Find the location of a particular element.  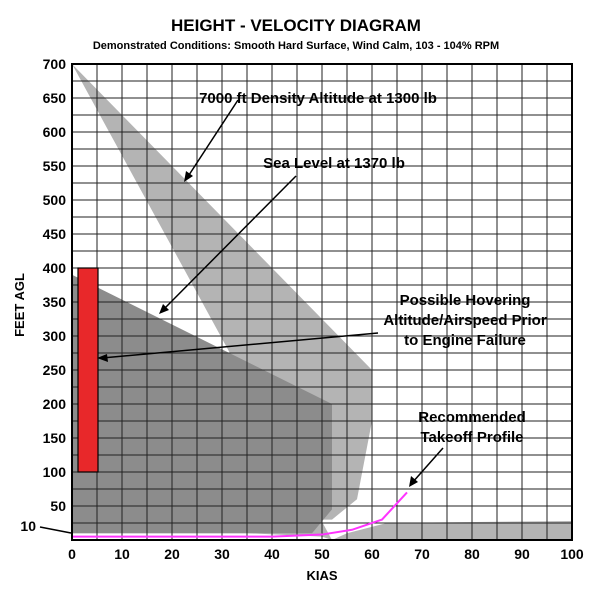

x-tick-label: 90 is located at coordinates (522, 554).